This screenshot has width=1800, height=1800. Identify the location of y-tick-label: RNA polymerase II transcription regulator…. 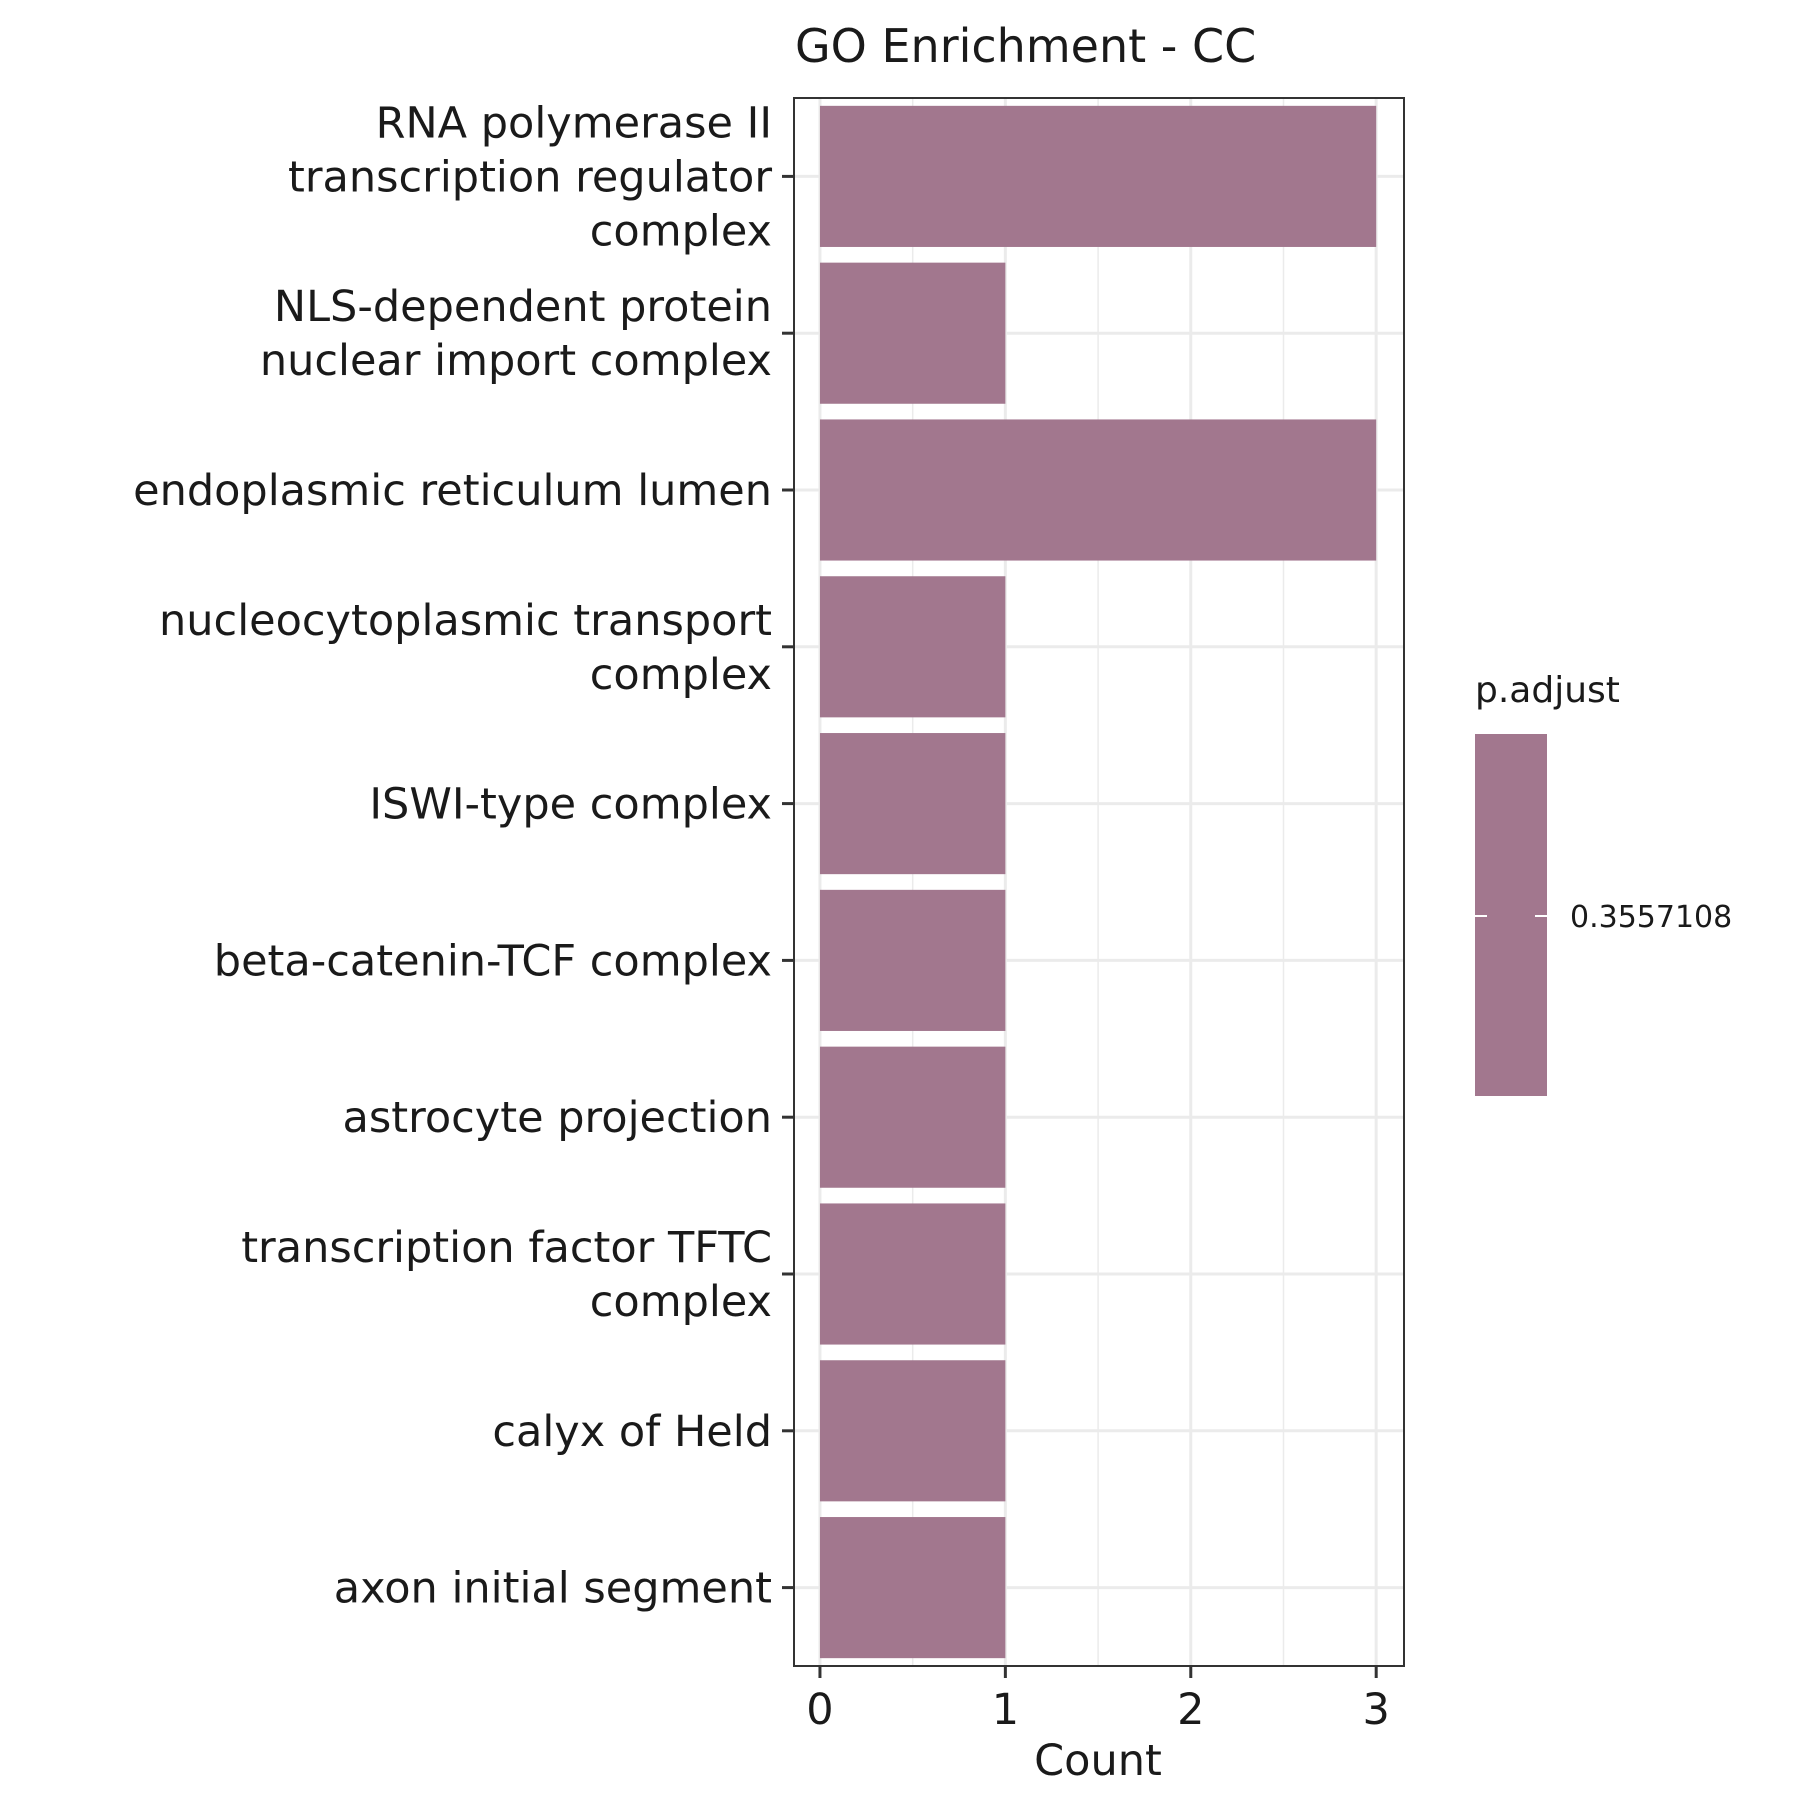
(530, 177).